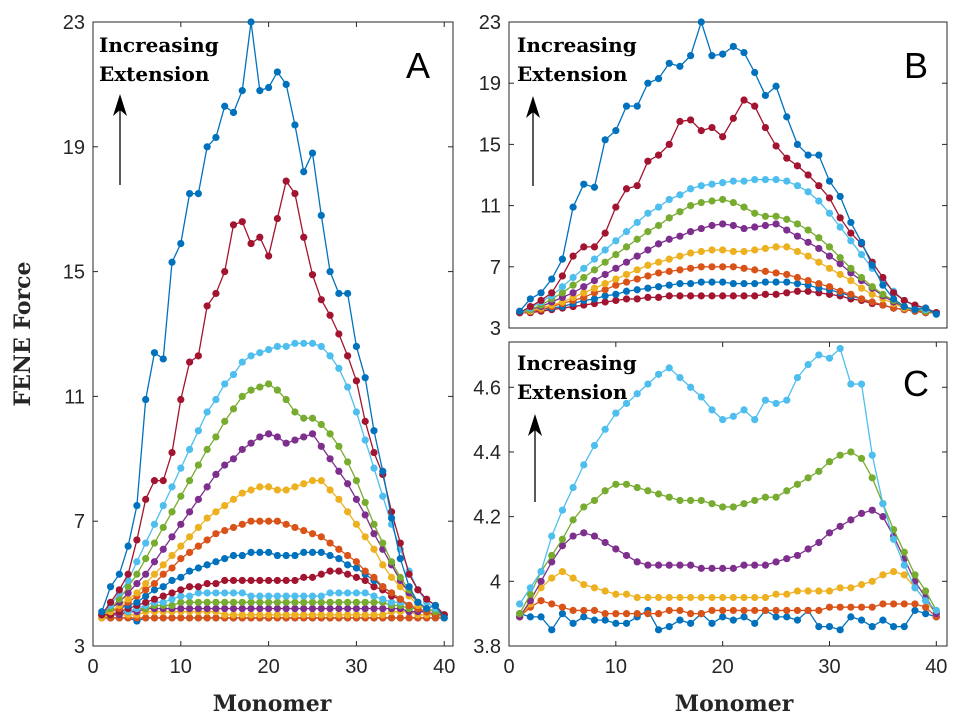 This screenshot has height=717, width=956. What do you see at coordinates (348, 387) in the screenshot?
I see `panel-a-series-3-point` at bounding box center [348, 387].